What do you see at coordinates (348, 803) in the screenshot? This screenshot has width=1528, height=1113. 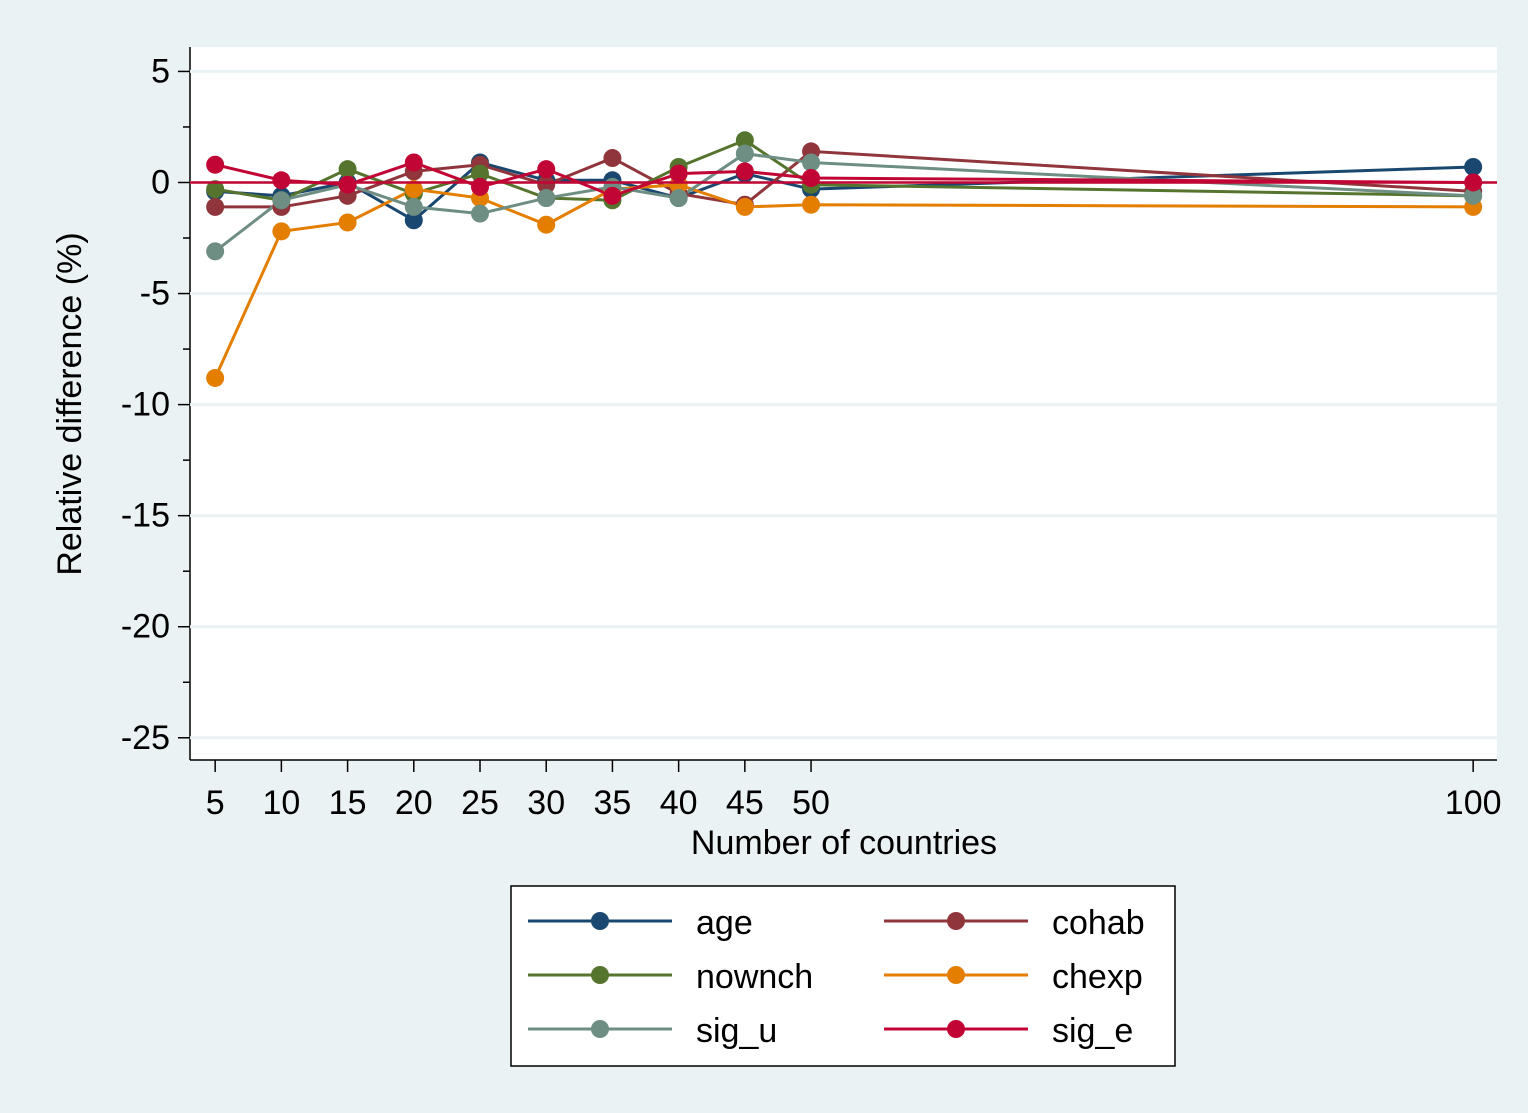 I see `x-tick-label: 15` at bounding box center [348, 803].